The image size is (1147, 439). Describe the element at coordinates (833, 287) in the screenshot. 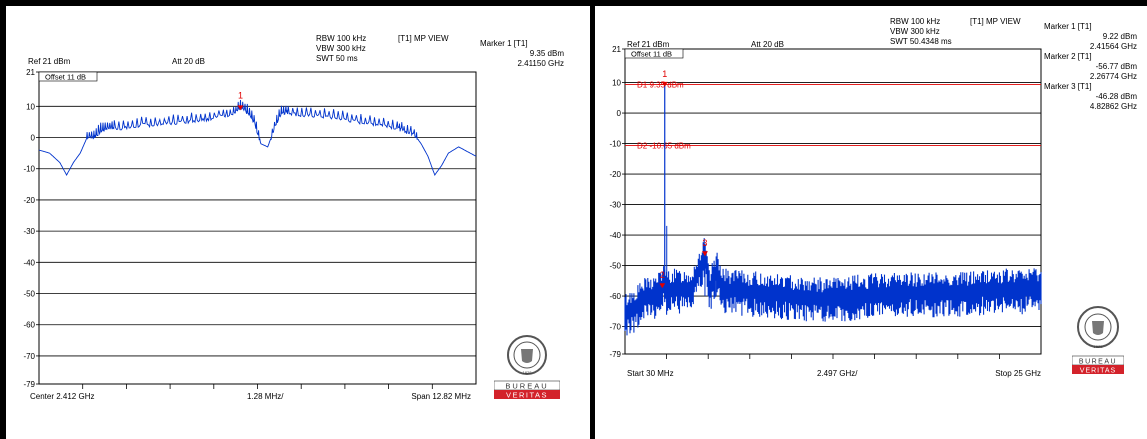

I see `noise-floor-trace` at that location.